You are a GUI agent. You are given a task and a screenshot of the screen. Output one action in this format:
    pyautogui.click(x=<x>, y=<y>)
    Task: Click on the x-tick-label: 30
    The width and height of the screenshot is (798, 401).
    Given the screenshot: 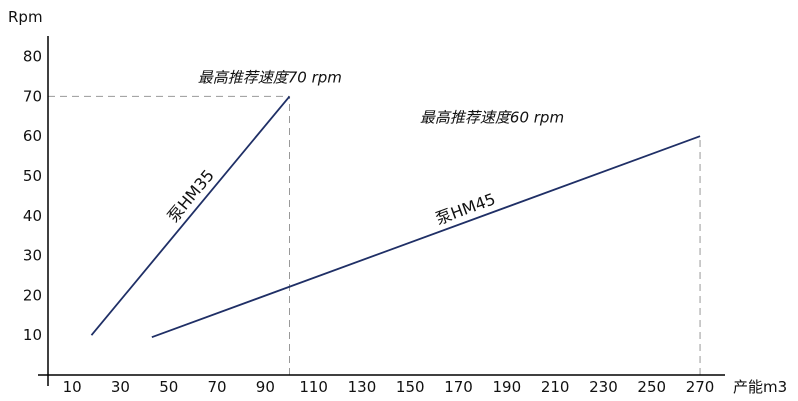 What is the action you would take?
    pyautogui.click(x=120, y=387)
    